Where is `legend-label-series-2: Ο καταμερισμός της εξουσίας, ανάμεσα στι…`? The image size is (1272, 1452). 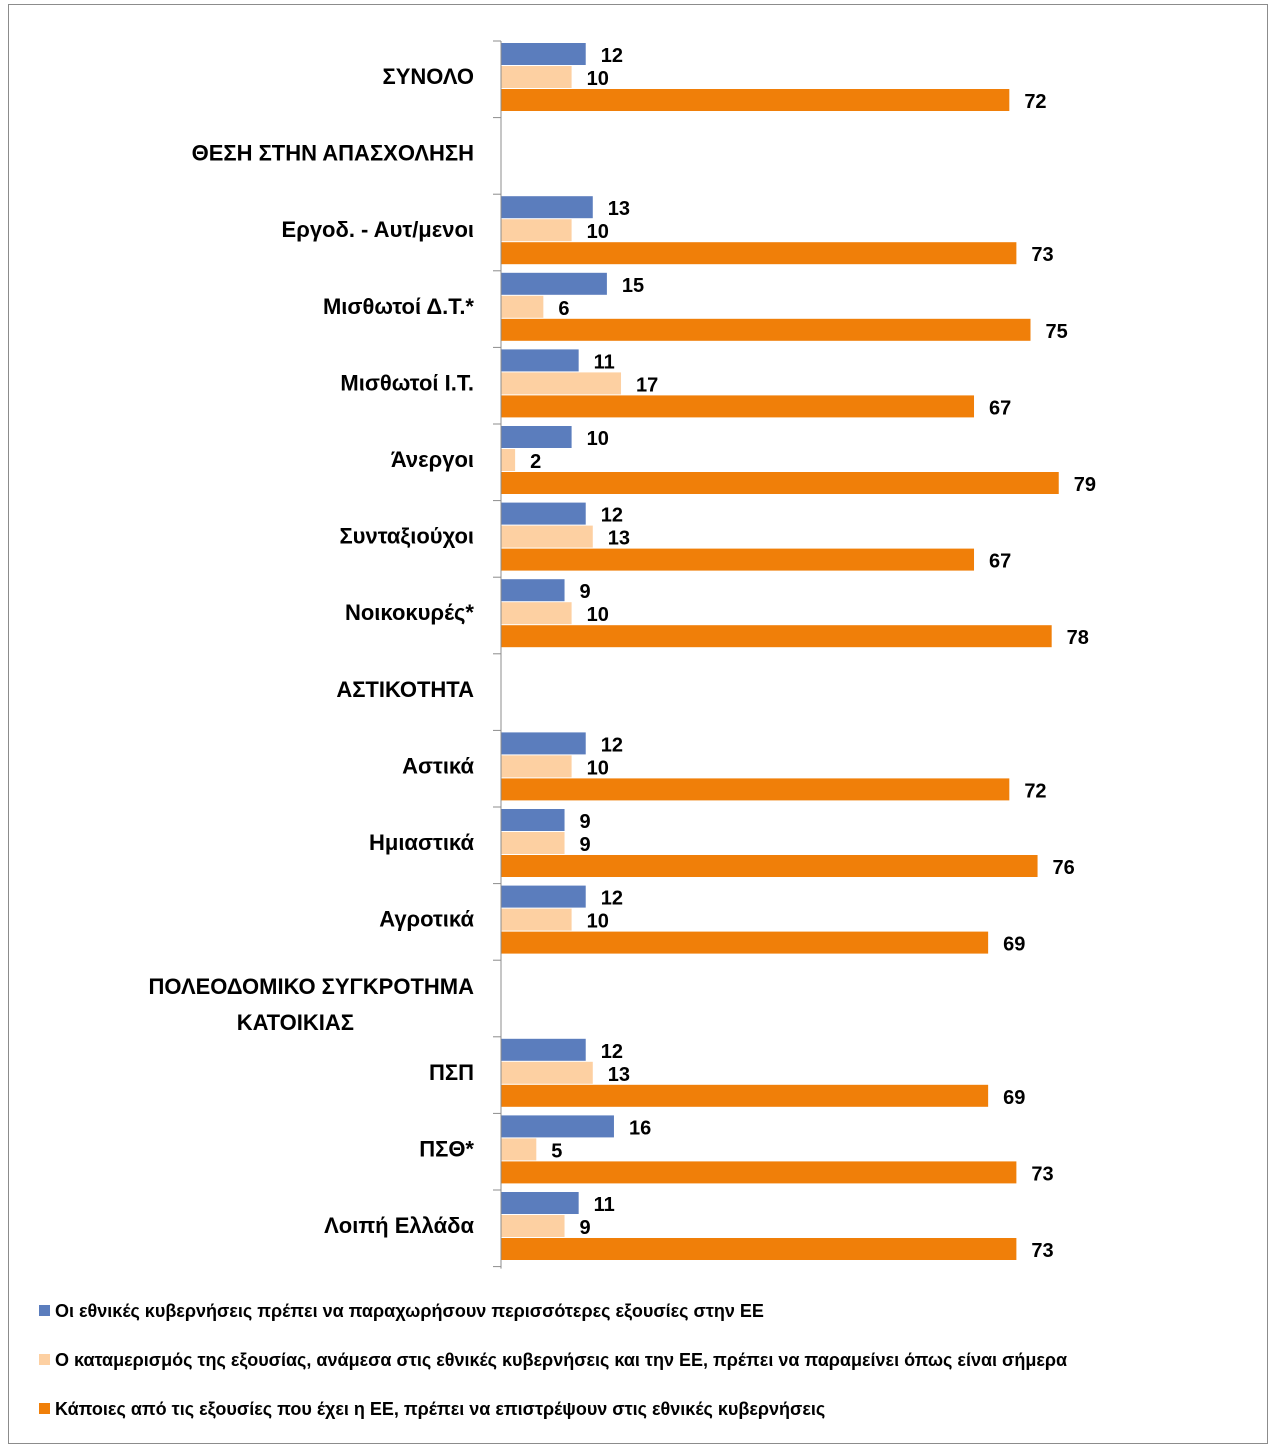
legend-label-series-2: Ο καταμερισμός της εξουσίας, ανάμεσα στι… is located at coordinates (561, 1360).